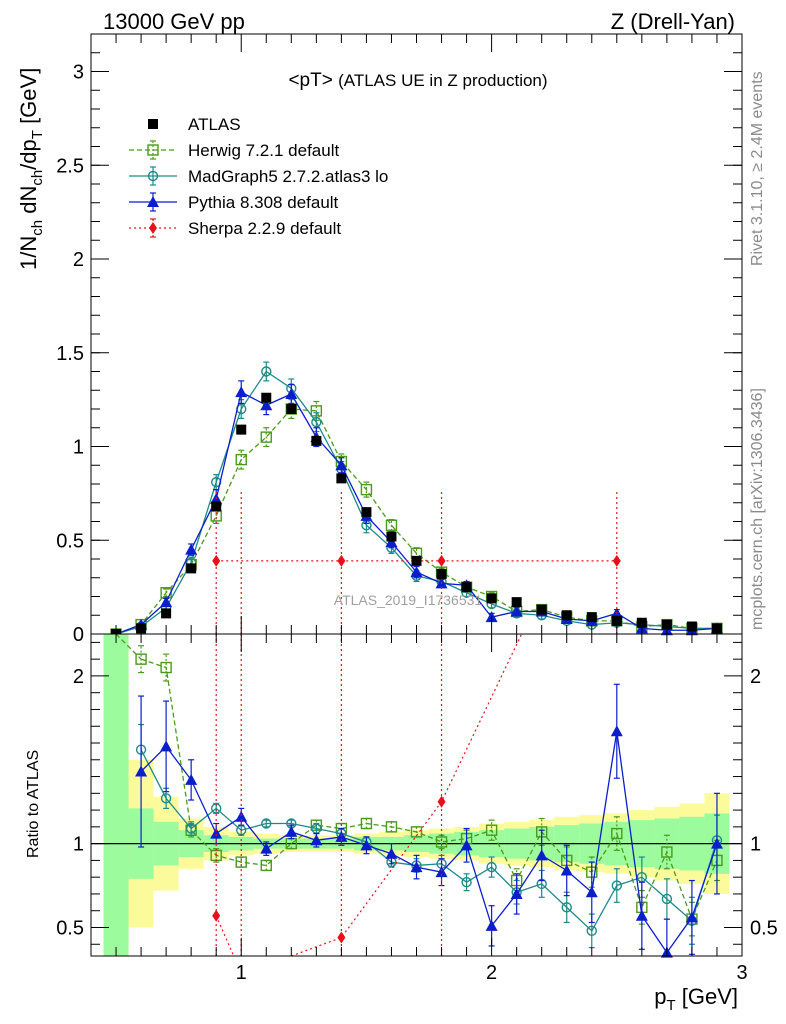 Image resolution: width=786 pixels, height=1024 pixels. What do you see at coordinates (764, 928) in the screenshot?
I see `ratio-ytick-label-right: 0.5` at bounding box center [764, 928].